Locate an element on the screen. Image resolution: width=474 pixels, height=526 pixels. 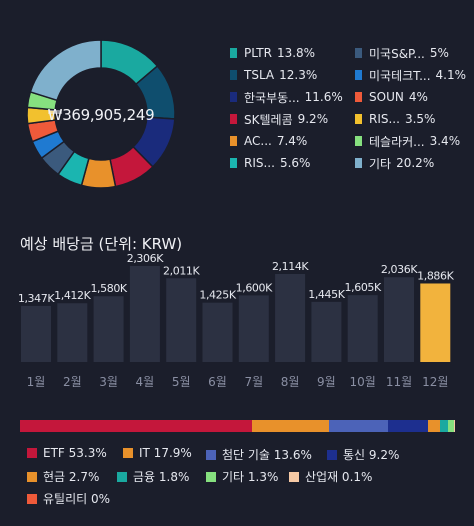
legend-percent: 4.1% is located at coordinates (451, 75).